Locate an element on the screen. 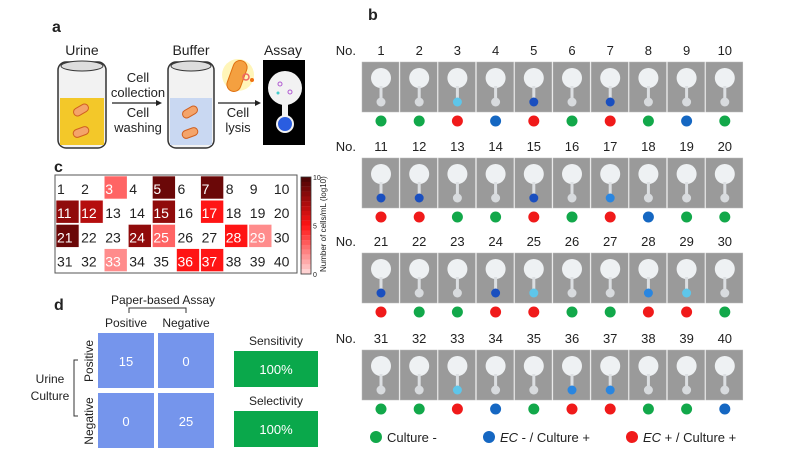 The width and height of the screenshot is (793, 464). panel-label-b: b is located at coordinates (373, 15).